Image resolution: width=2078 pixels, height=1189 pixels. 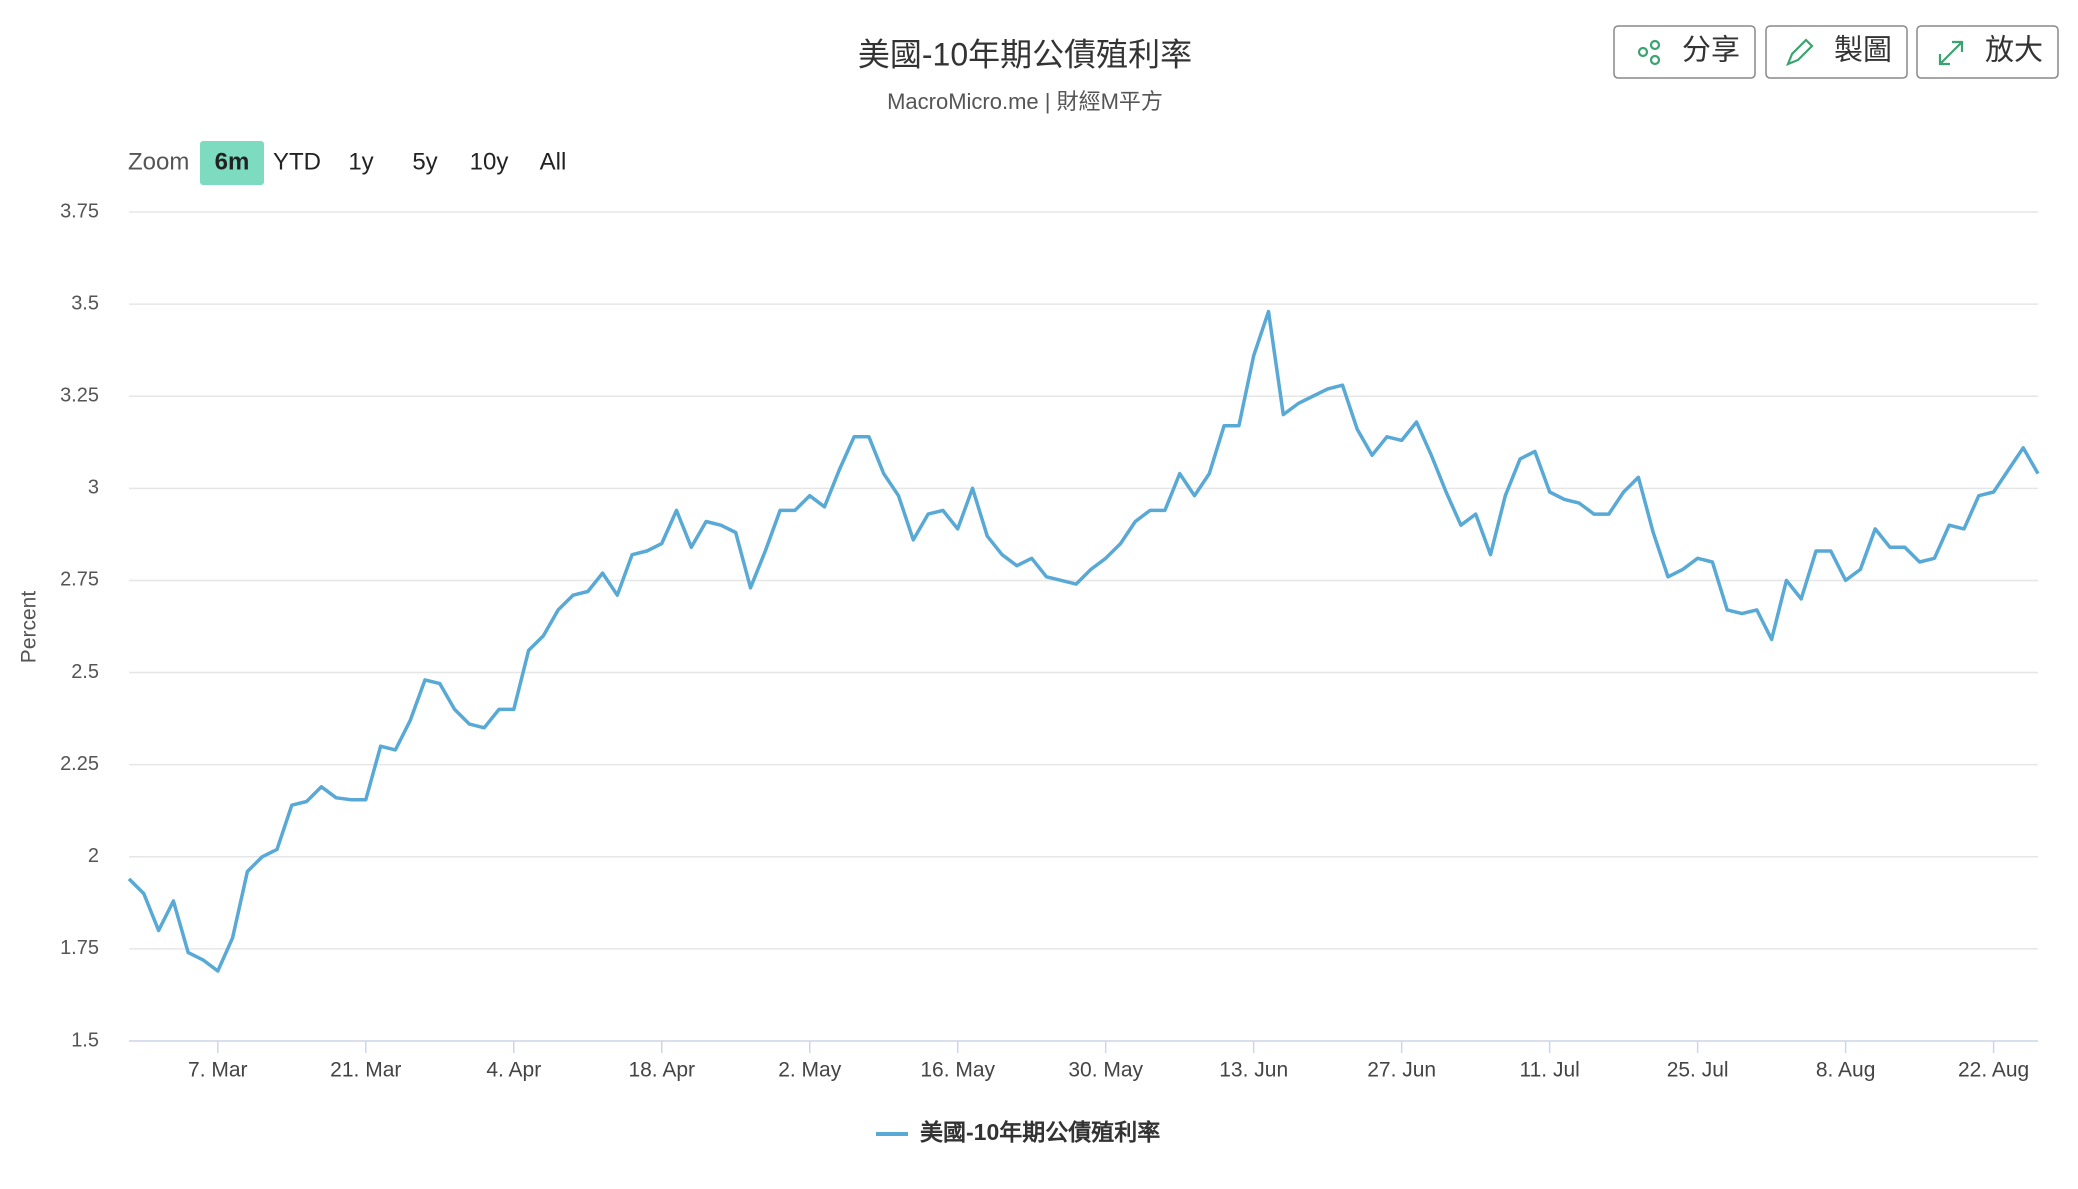 What do you see at coordinates (365, 1070) in the screenshot?
I see `x-tick-label: 21. Mar` at bounding box center [365, 1070].